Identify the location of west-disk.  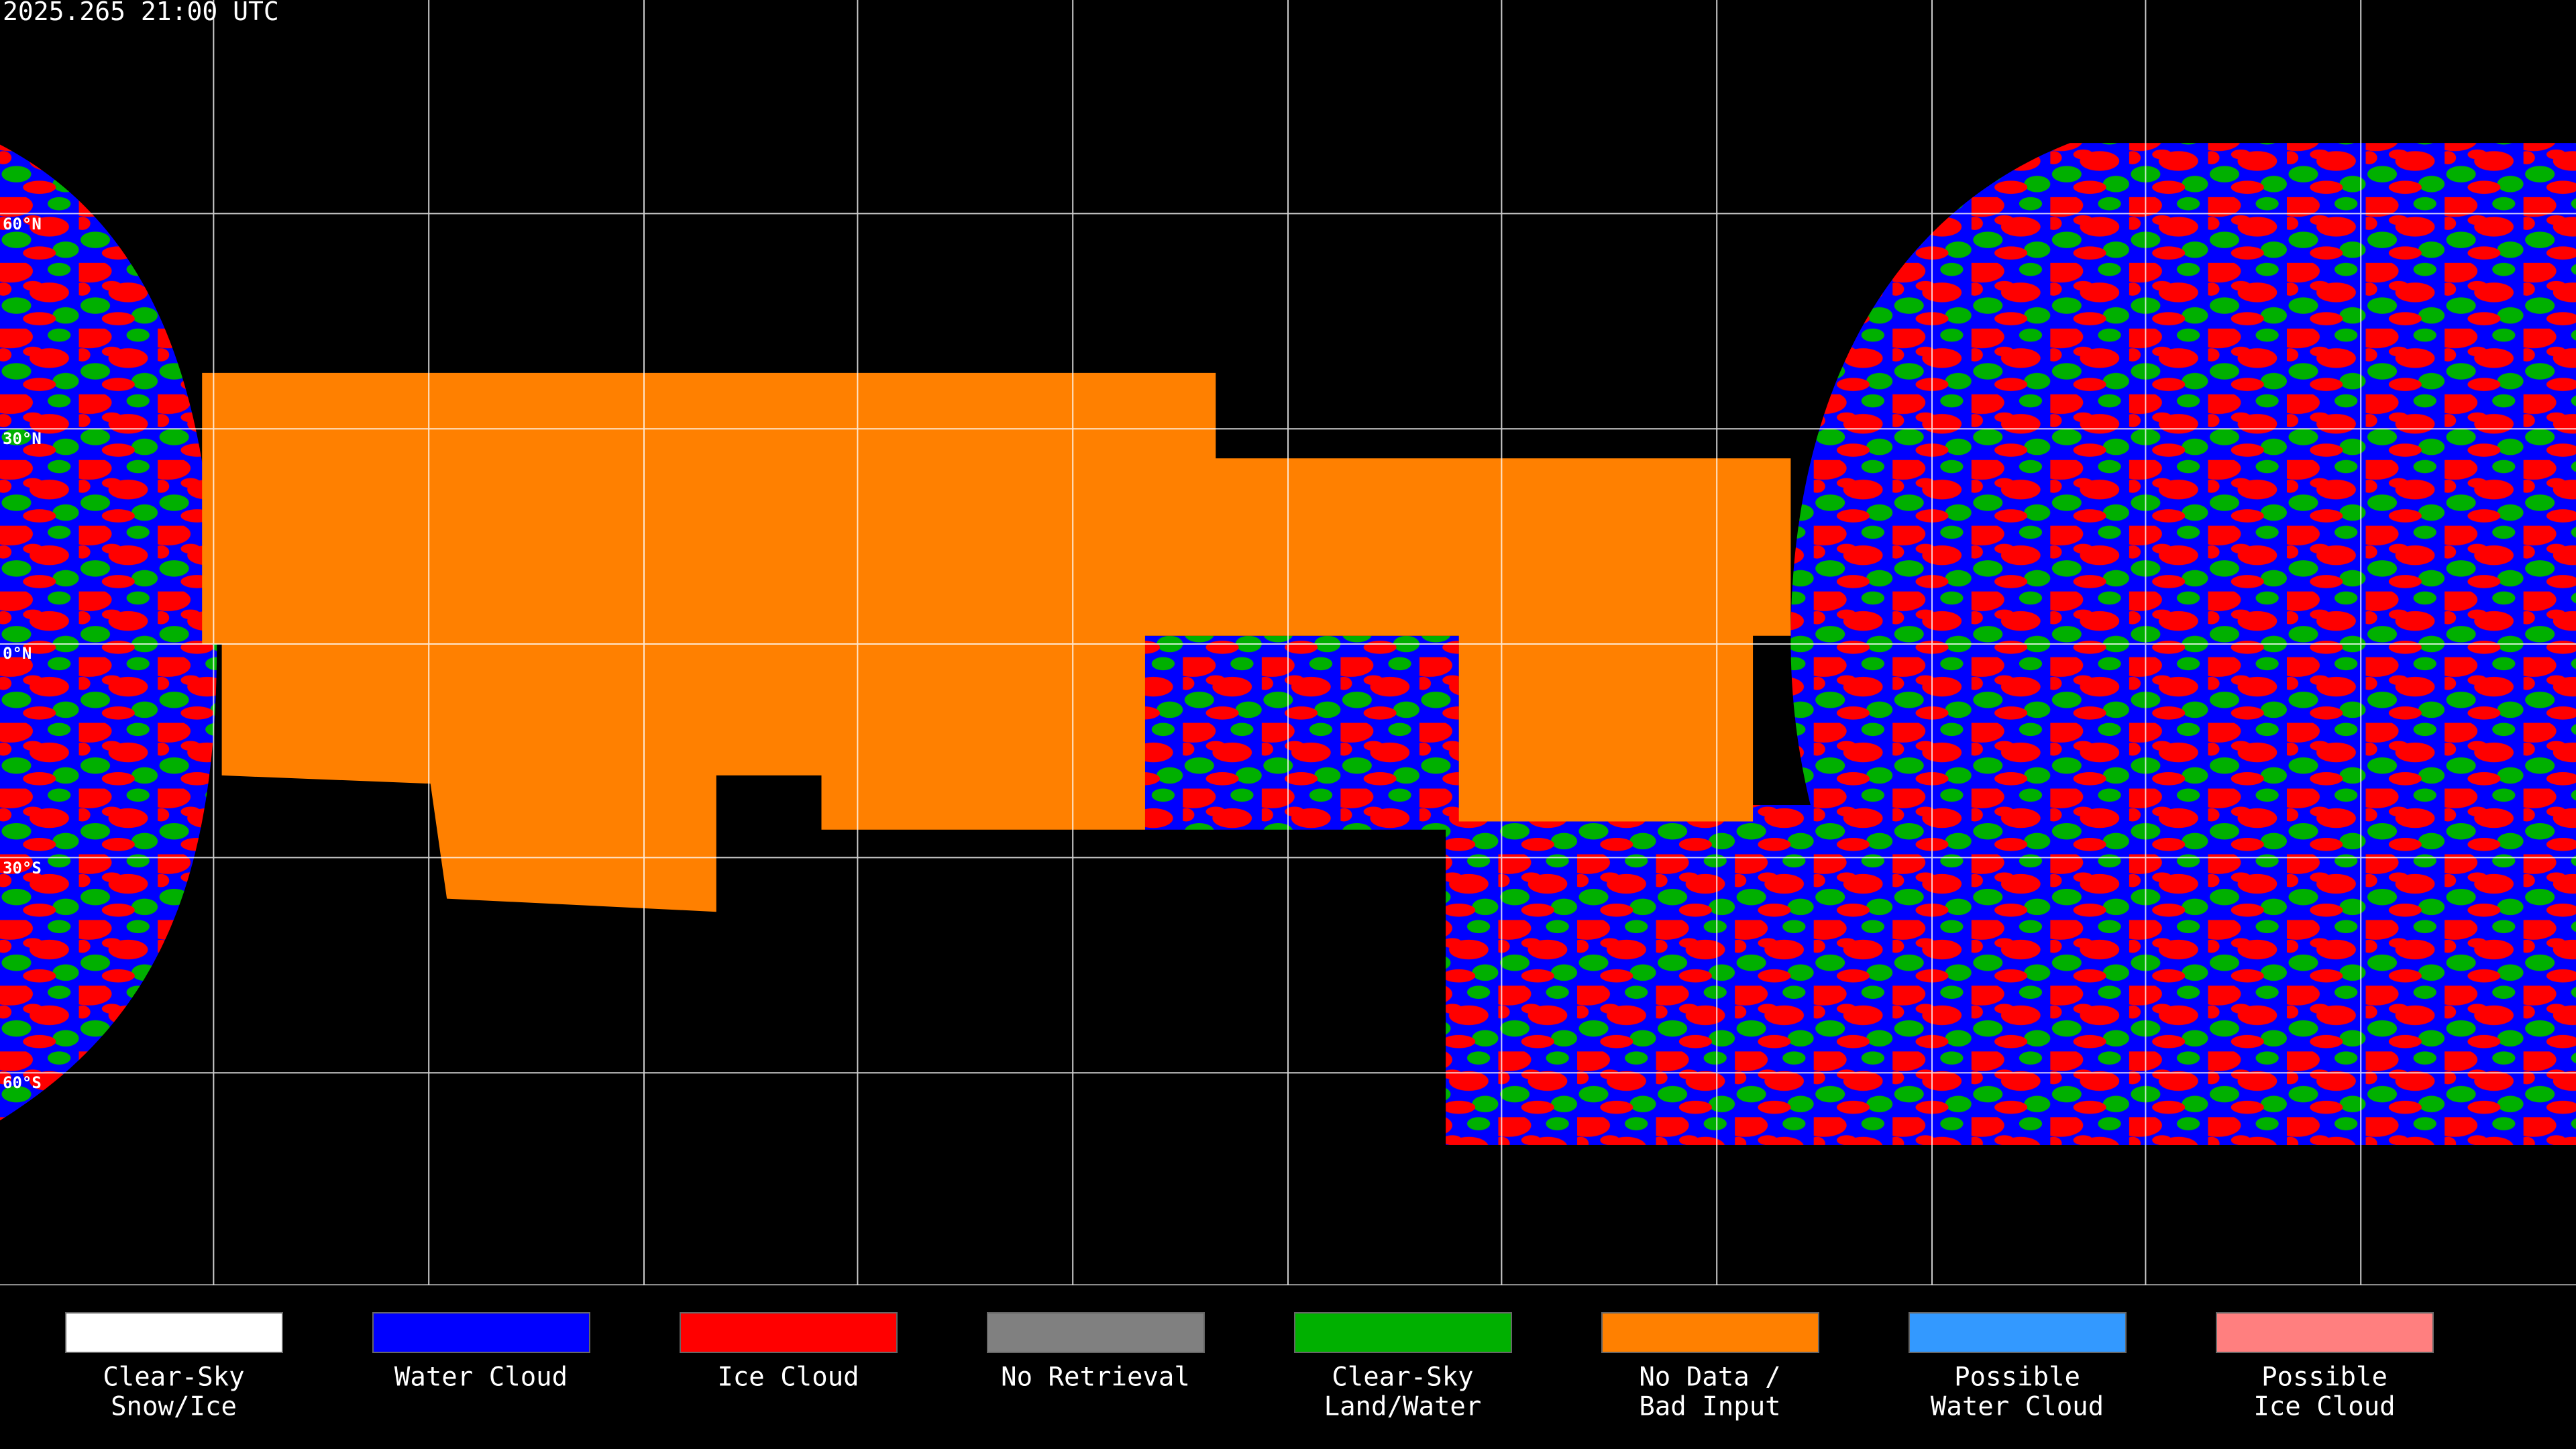
(108, 632).